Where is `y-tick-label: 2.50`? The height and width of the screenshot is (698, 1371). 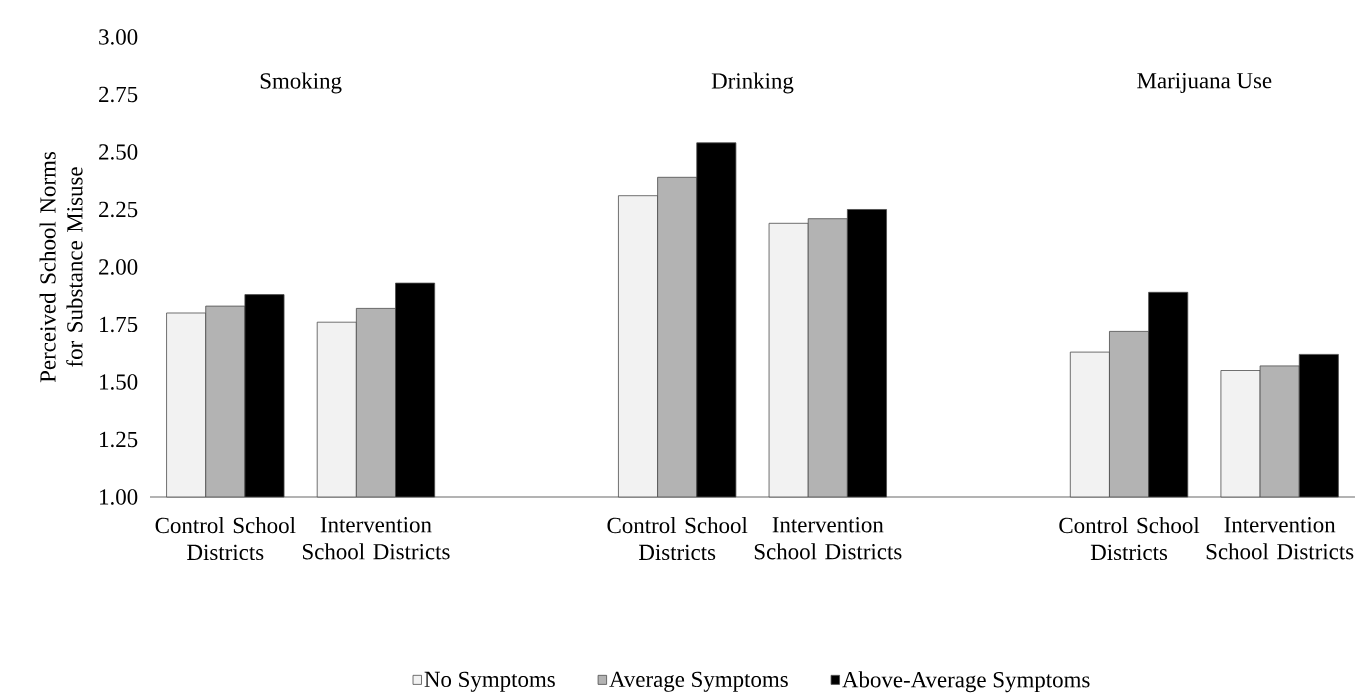
y-tick-label: 2.50 is located at coordinates (118, 152).